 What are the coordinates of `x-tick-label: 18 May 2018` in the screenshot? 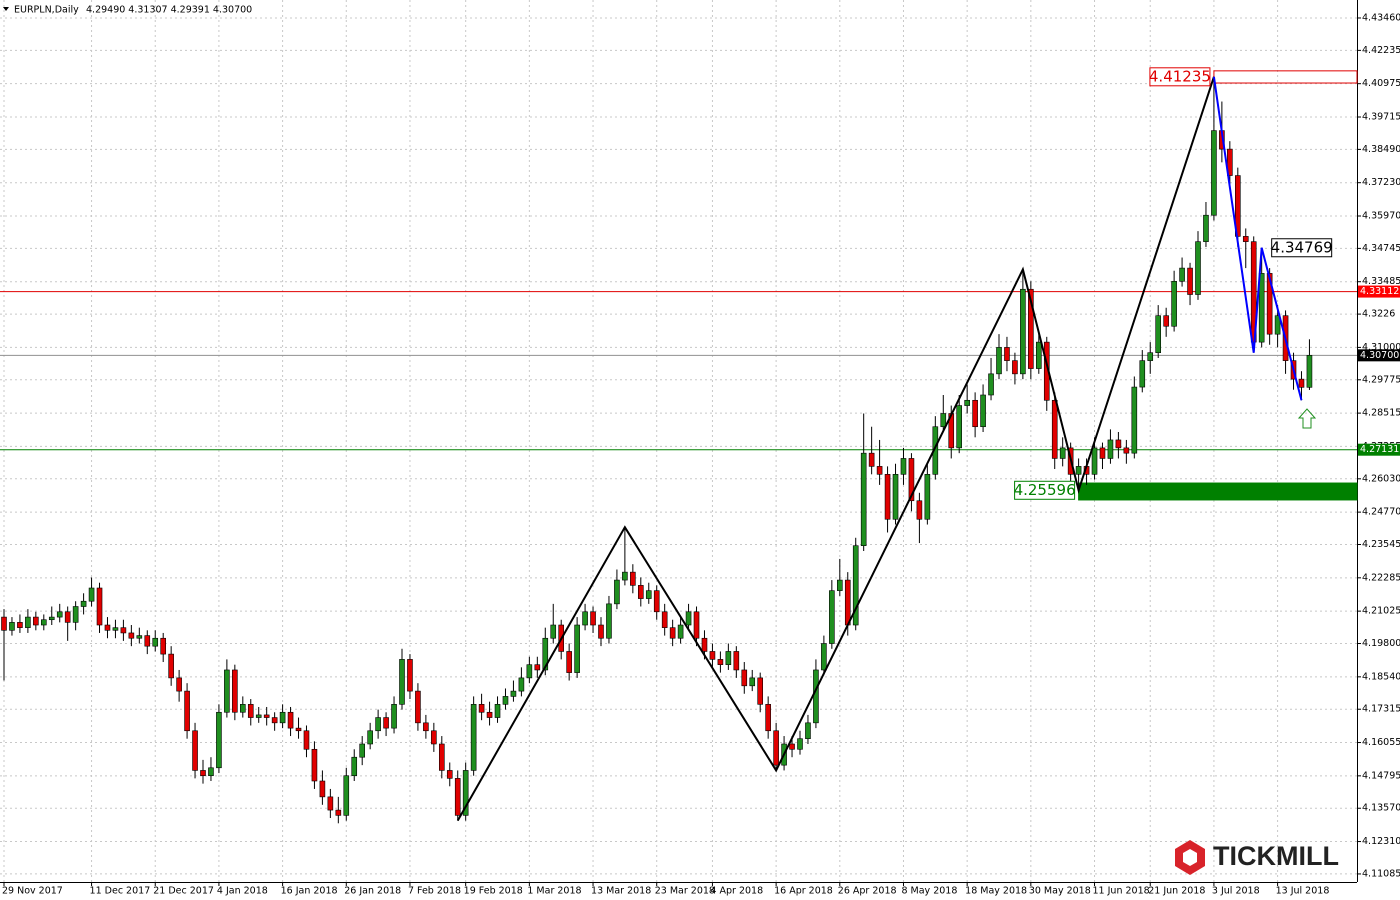 It's located at (996, 891).